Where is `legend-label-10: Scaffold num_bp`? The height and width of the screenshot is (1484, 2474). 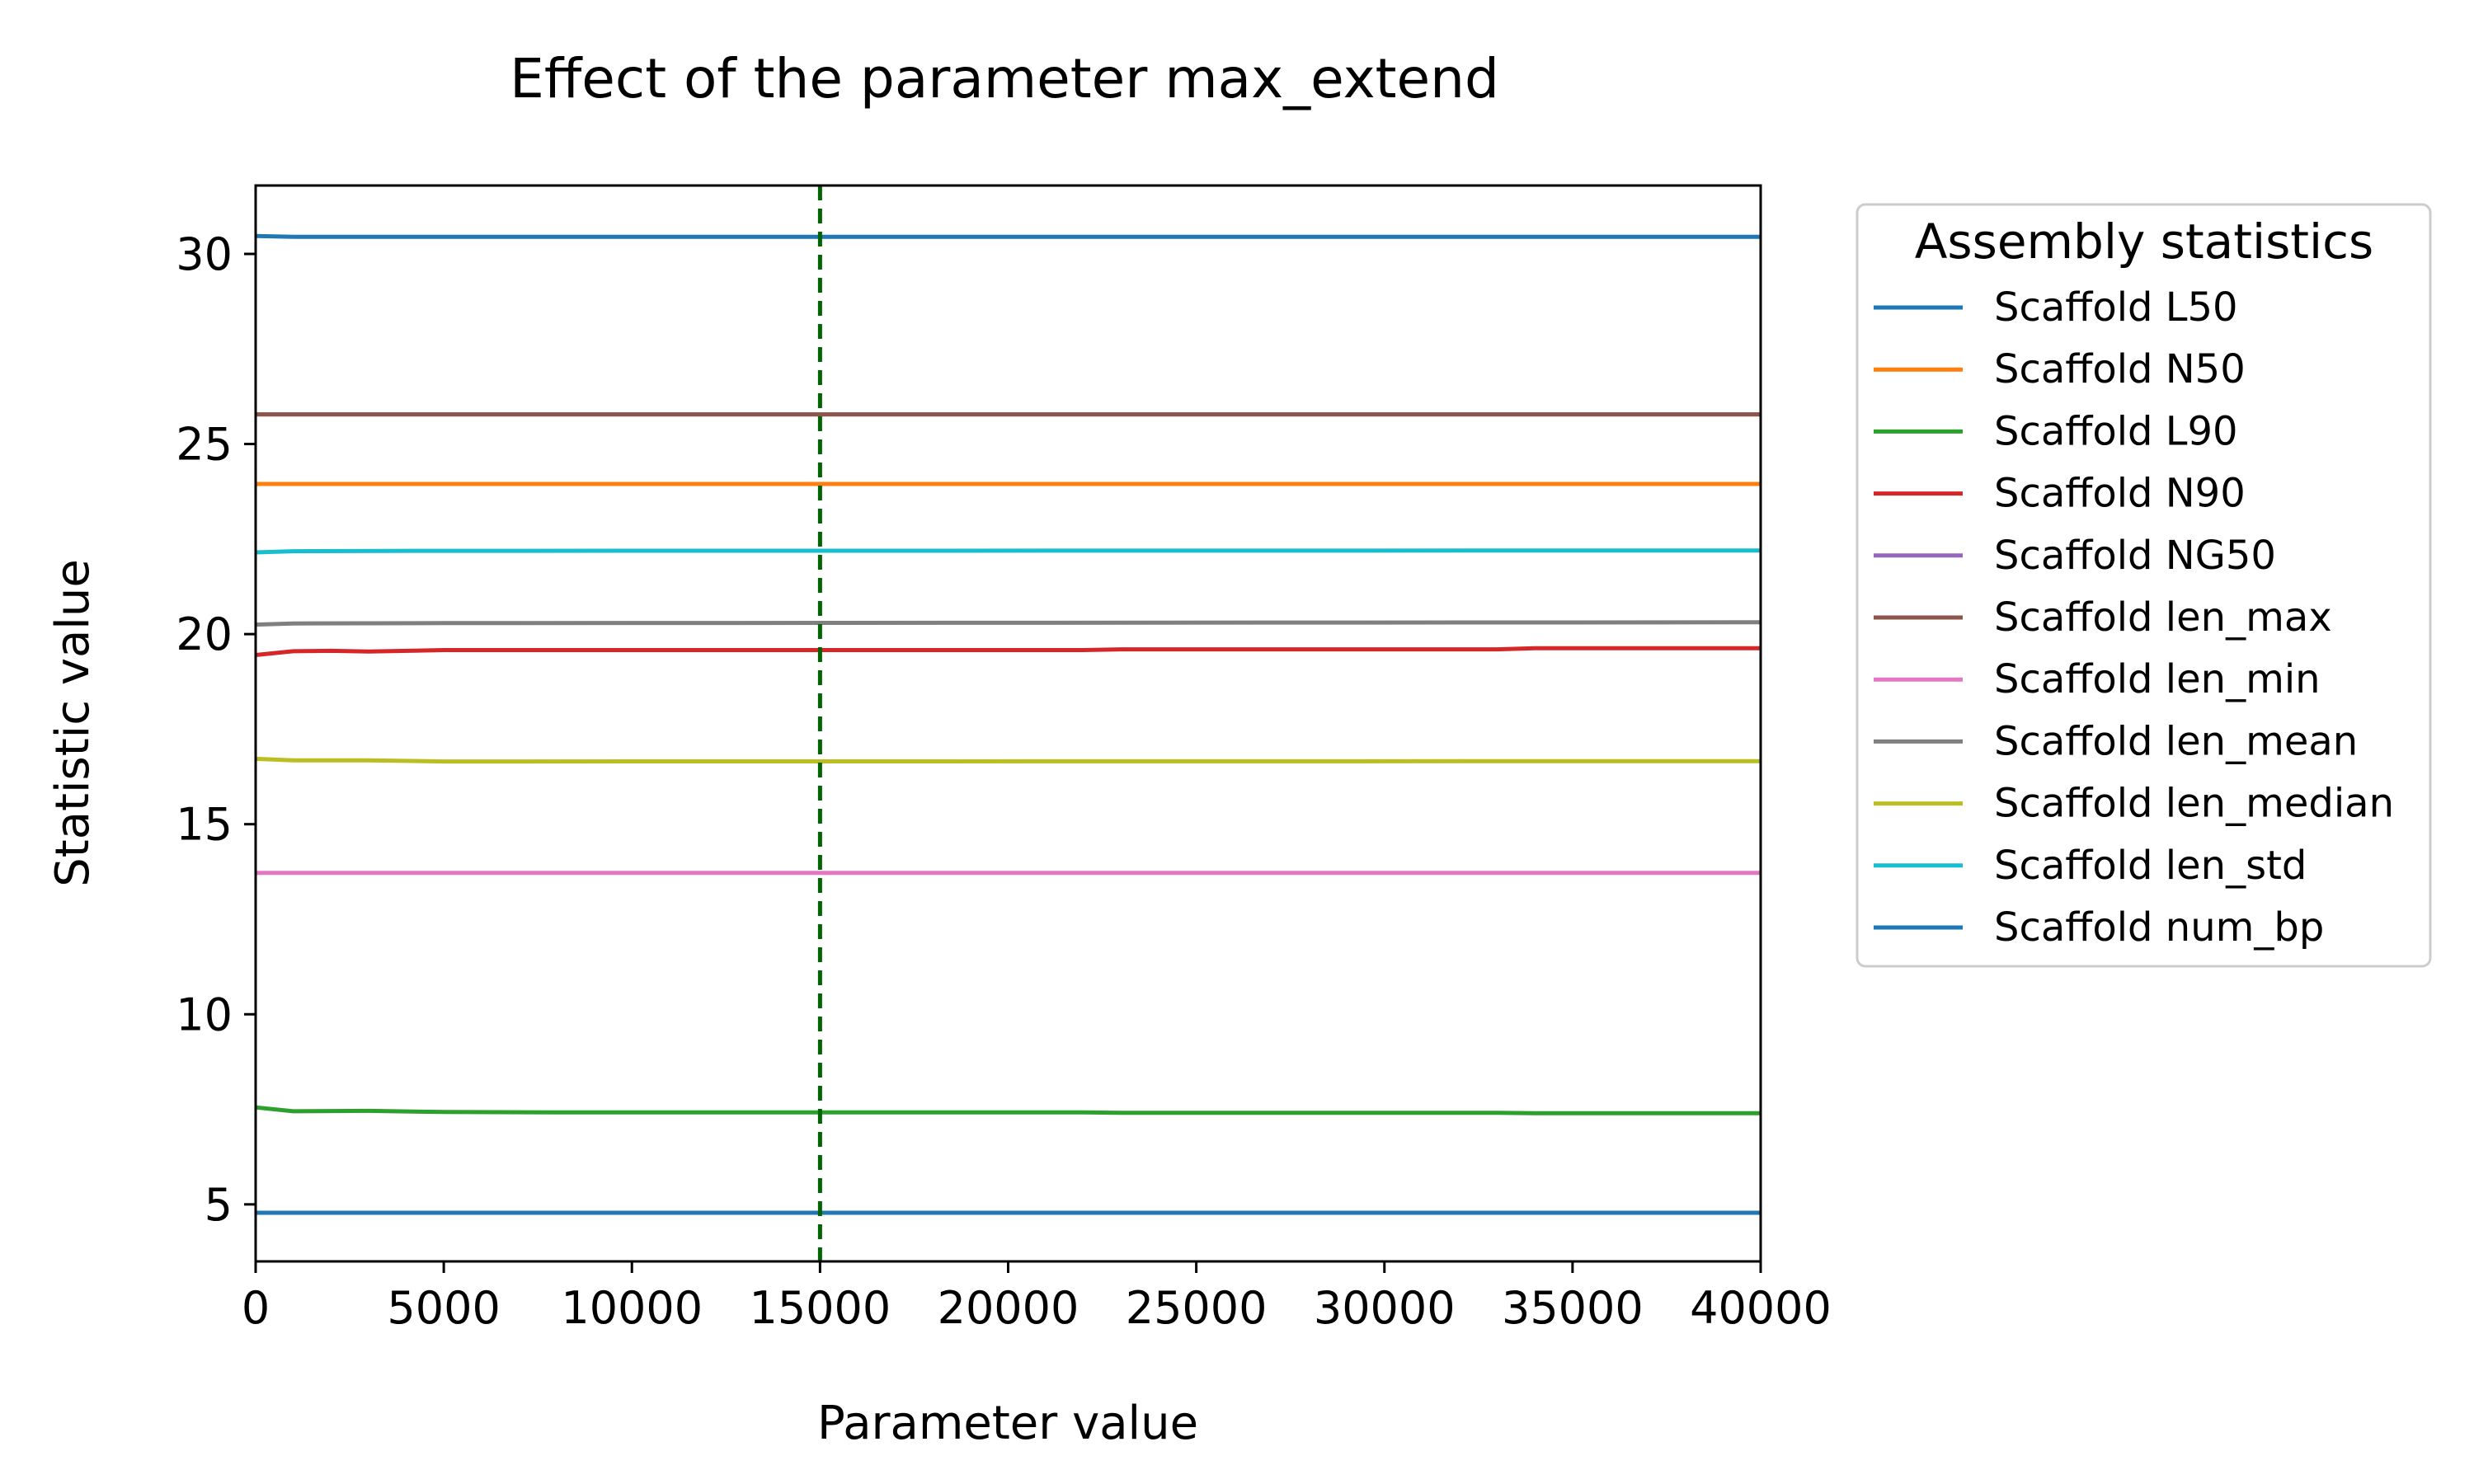 legend-label-10: Scaffold num_bp is located at coordinates (2159, 927).